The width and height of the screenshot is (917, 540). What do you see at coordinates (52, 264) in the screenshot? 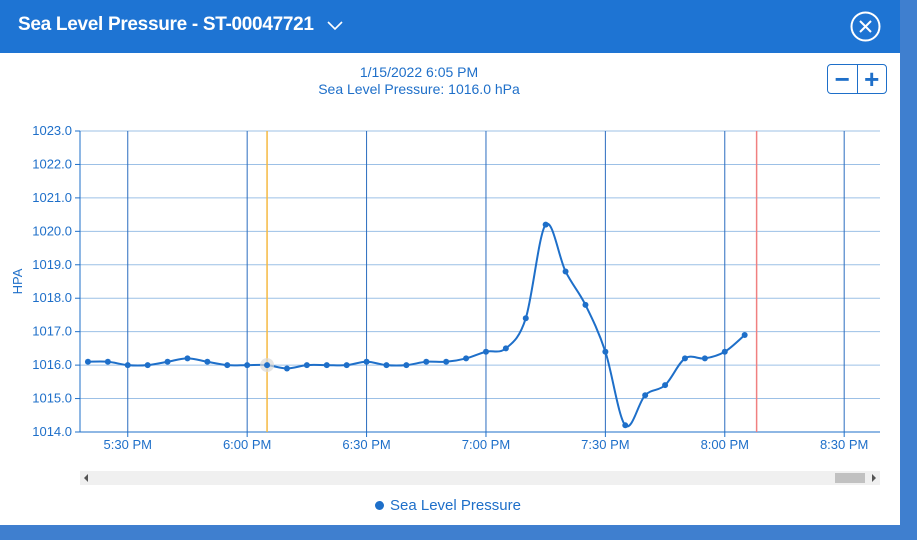
I see `y-tick-label: 1019.0` at bounding box center [52, 264].